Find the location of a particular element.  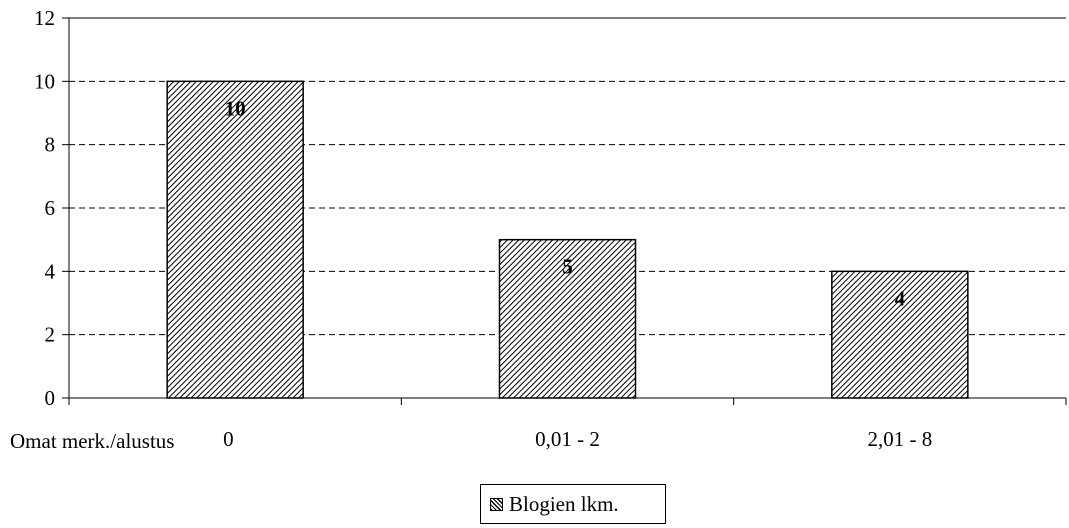

legend-label: Blogien lkm. is located at coordinates (564, 503).